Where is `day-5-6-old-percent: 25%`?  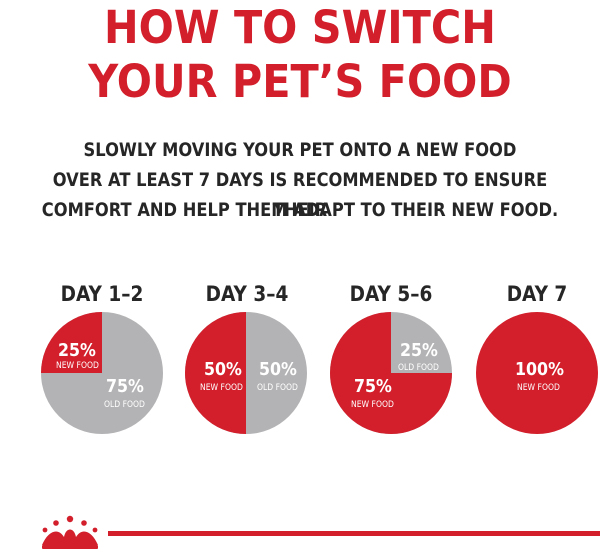 day-5-6-old-percent: 25% is located at coordinates (419, 350).